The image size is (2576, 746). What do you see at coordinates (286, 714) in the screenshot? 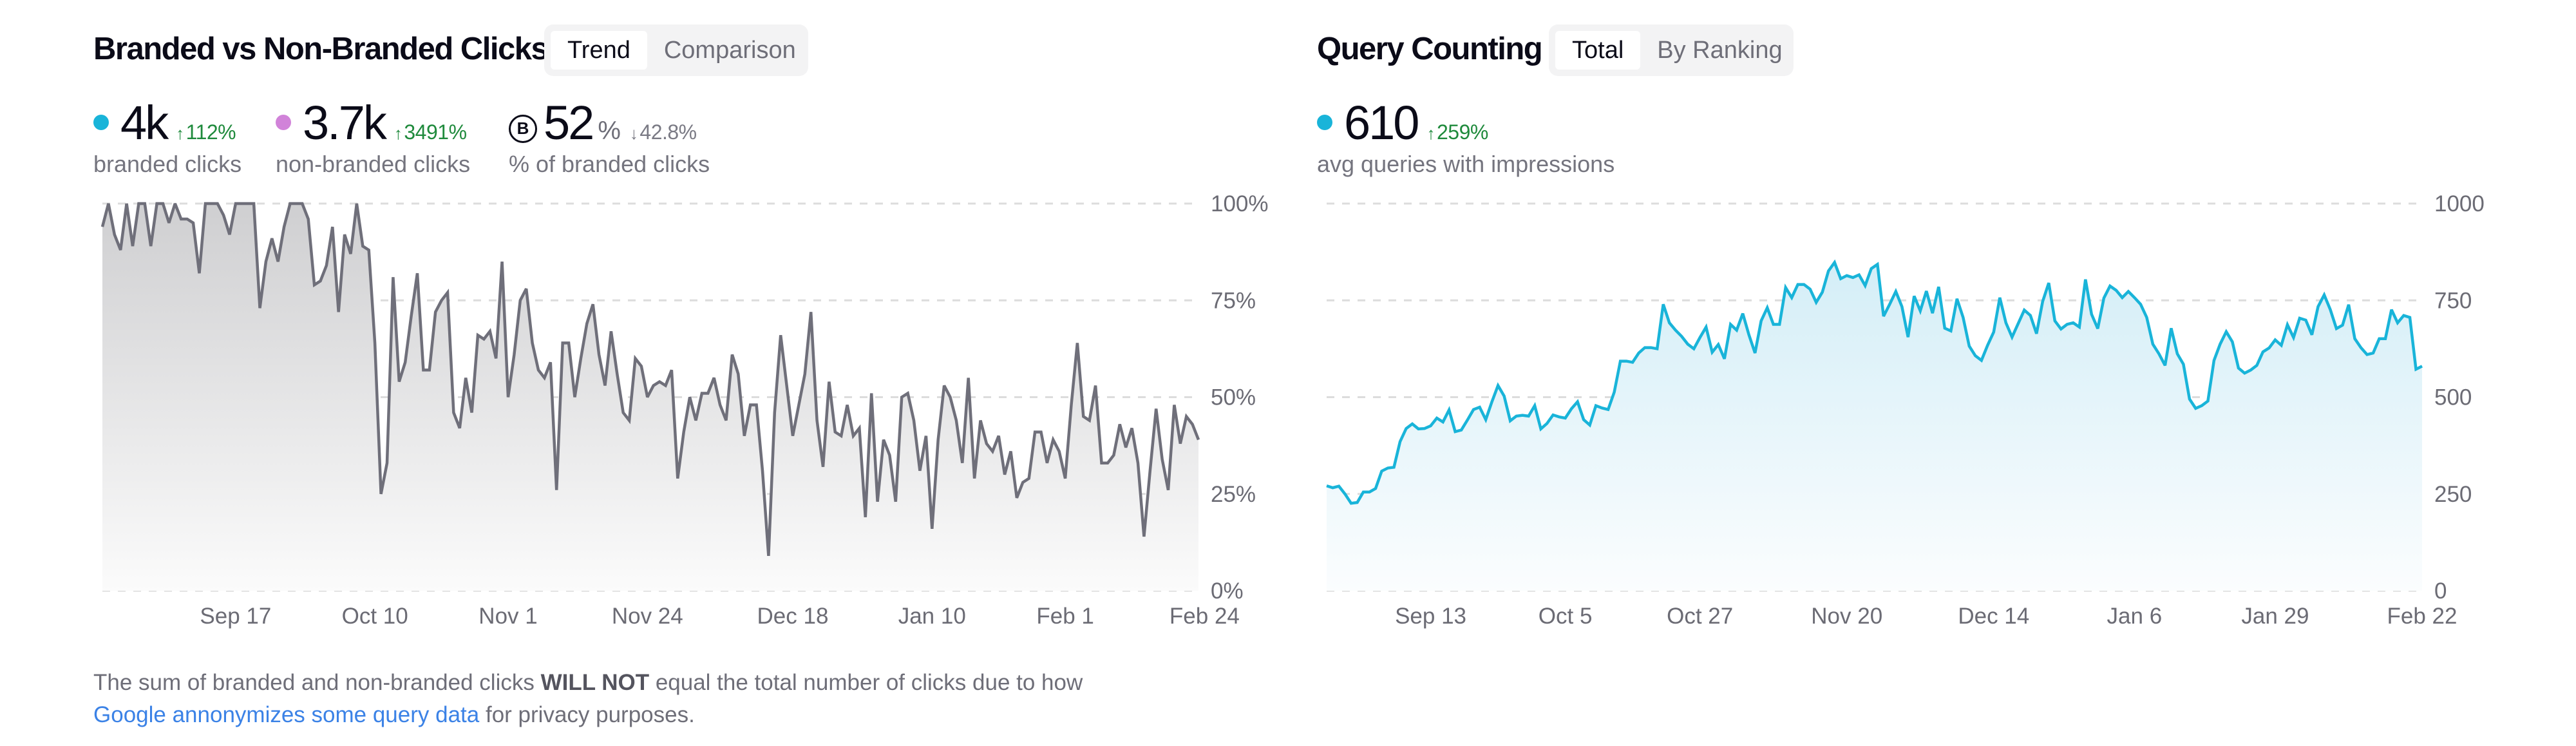
I see `anonymized-data-link: Google annonymizes some query data` at bounding box center [286, 714].